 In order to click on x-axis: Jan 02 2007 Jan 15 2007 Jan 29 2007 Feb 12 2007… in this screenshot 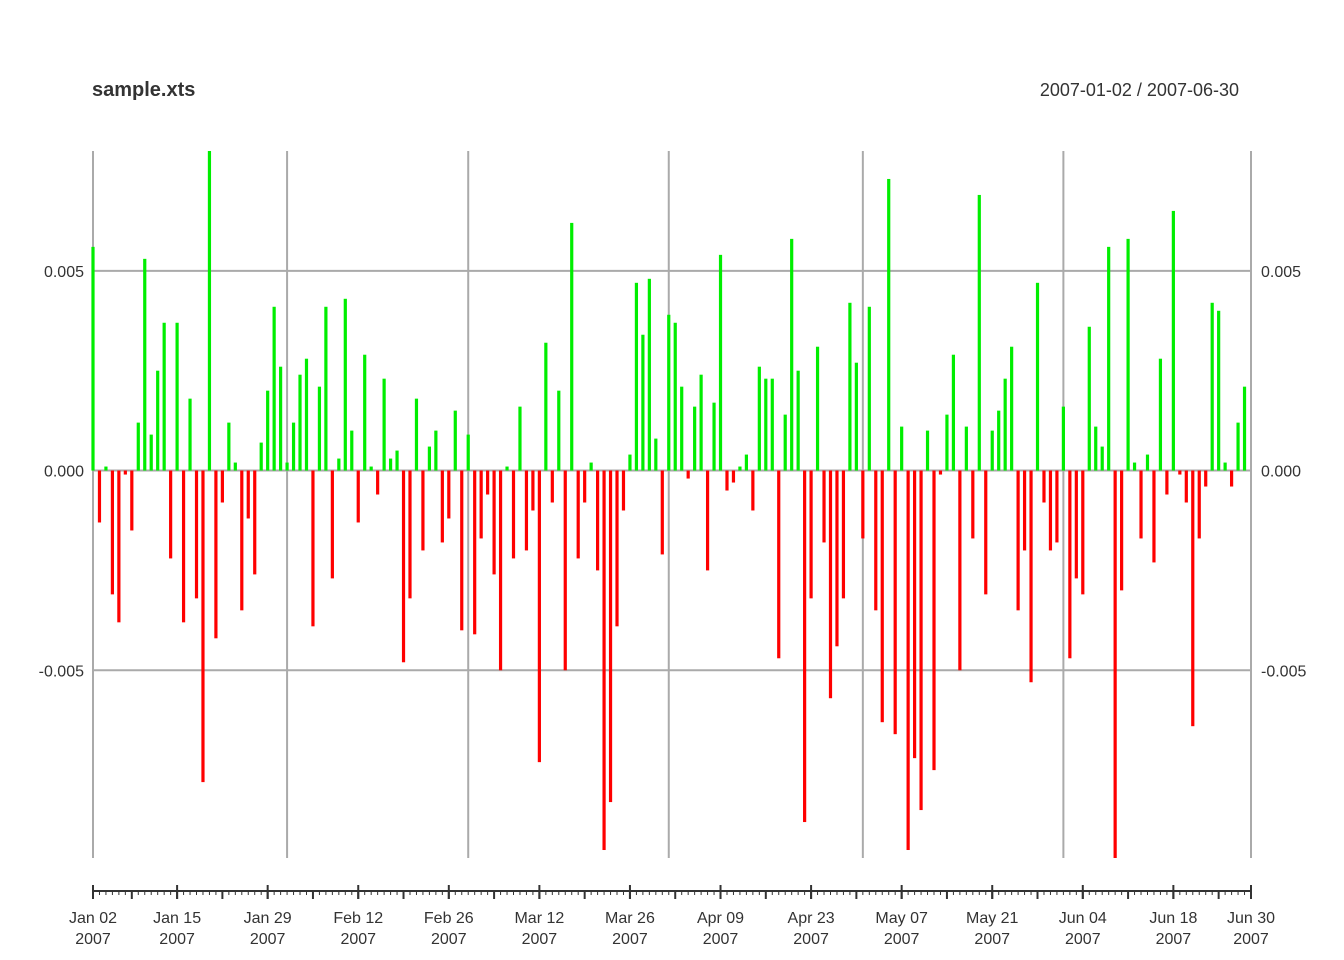, I will do `click(672, 916)`.